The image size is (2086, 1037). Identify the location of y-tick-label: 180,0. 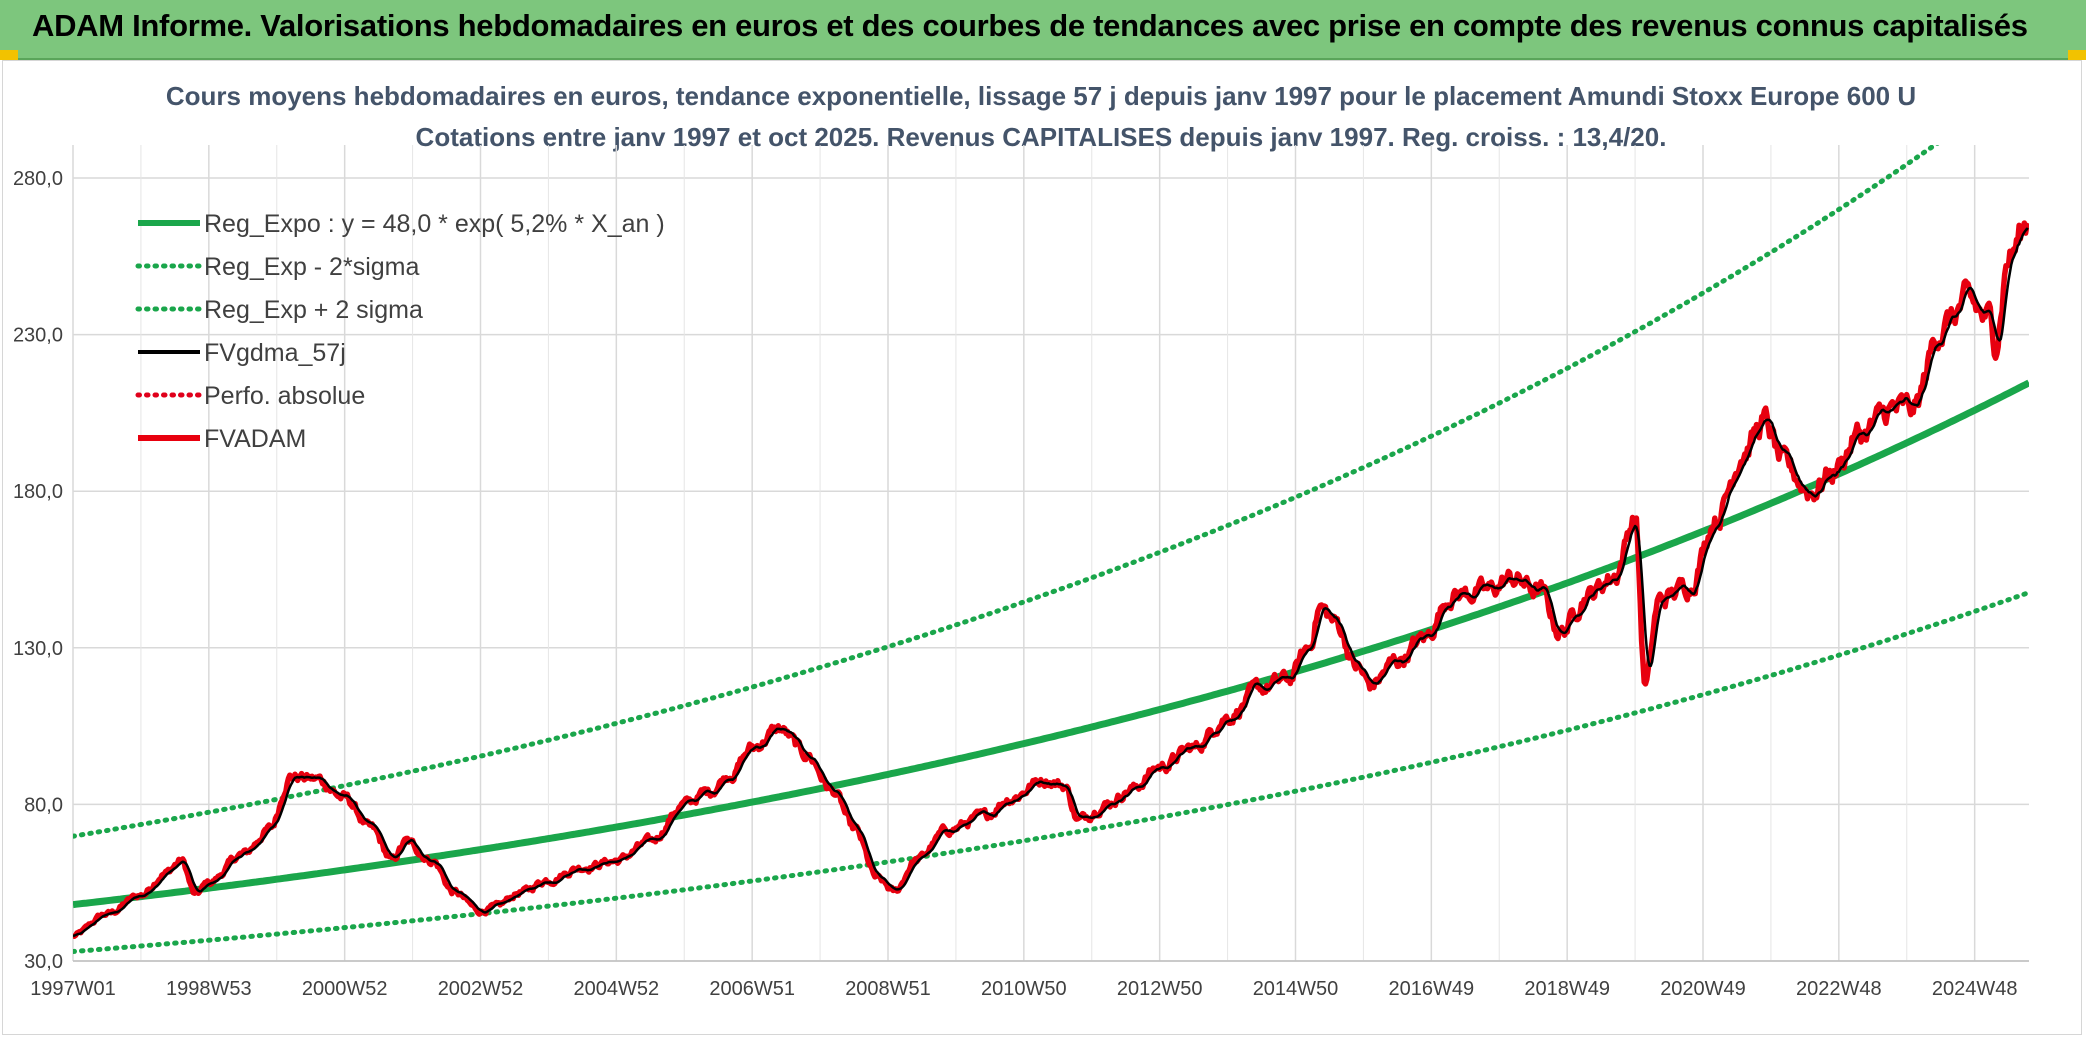
(38, 492).